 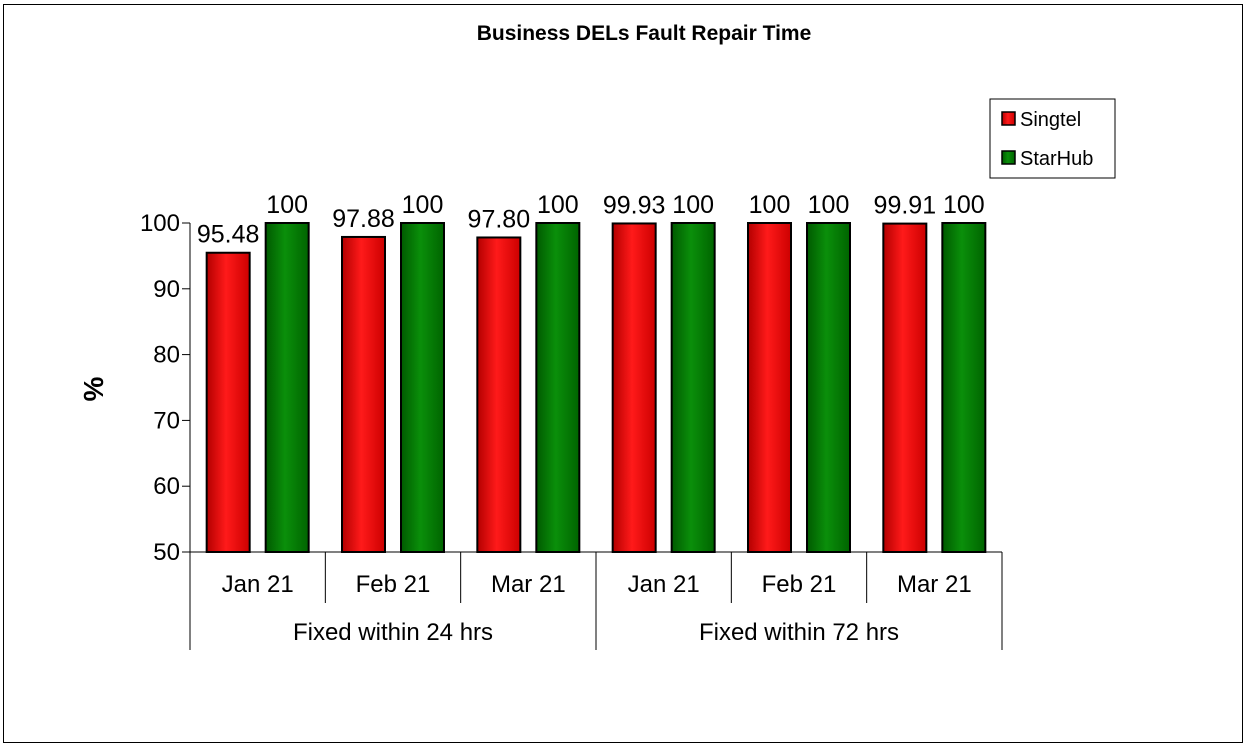 What do you see at coordinates (160, 223) in the screenshot?
I see `y-tick-label: 100` at bounding box center [160, 223].